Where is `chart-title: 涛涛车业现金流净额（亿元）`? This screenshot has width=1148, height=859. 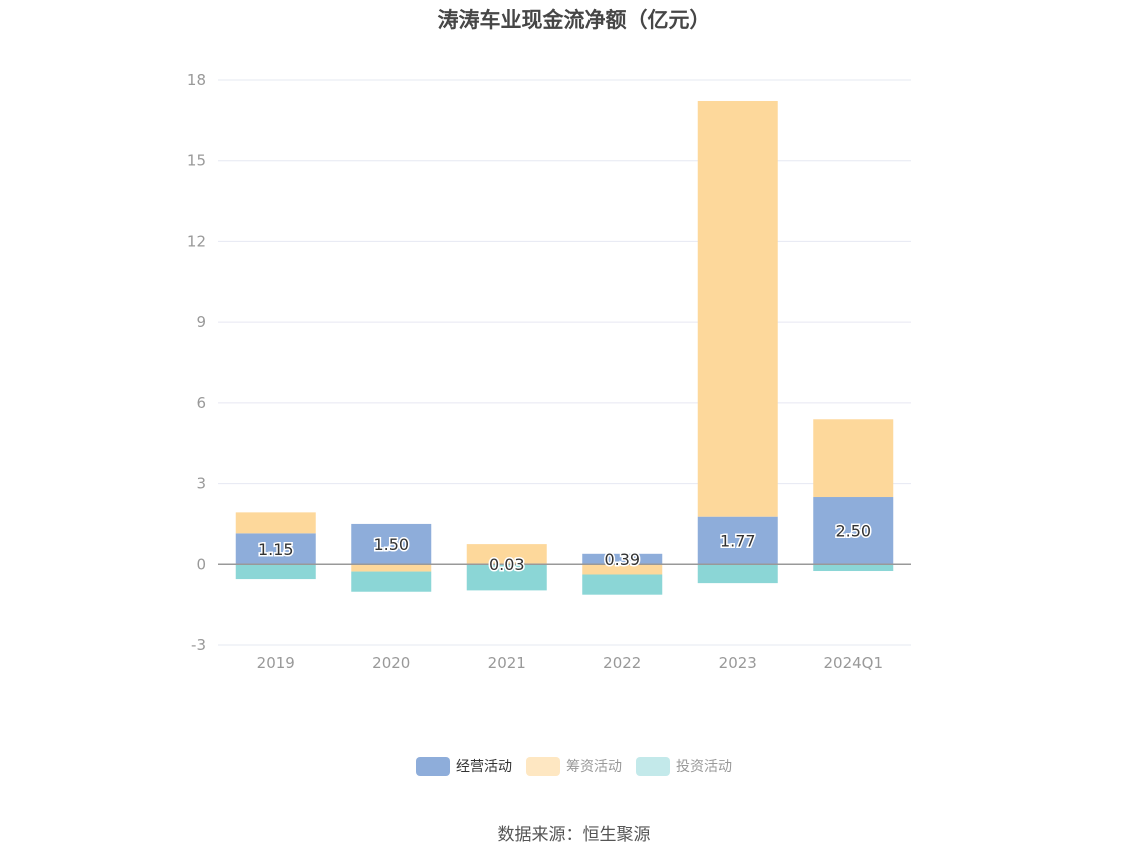 chart-title: 涛涛车业现金流净额（亿元） is located at coordinates (574, 20).